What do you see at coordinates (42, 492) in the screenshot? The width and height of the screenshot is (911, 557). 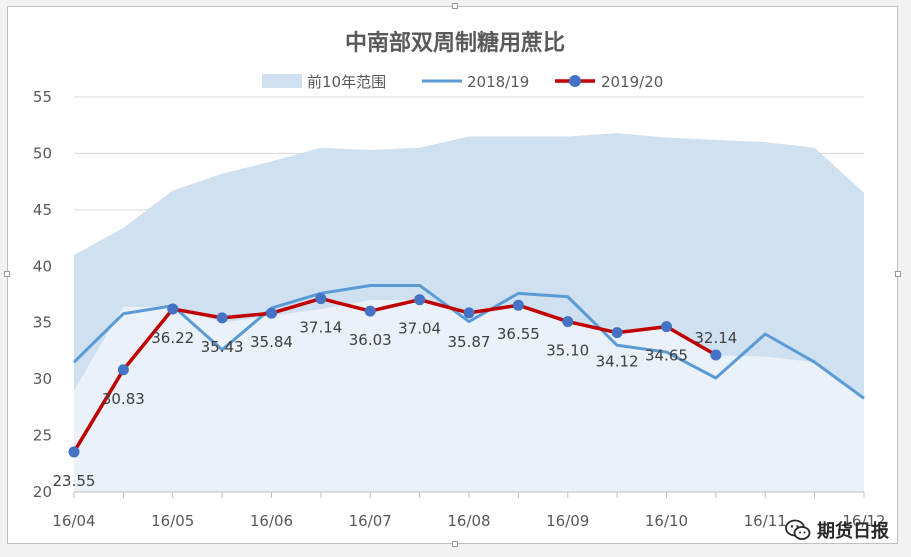 I see `y-tick-label-20: 20` at bounding box center [42, 492].